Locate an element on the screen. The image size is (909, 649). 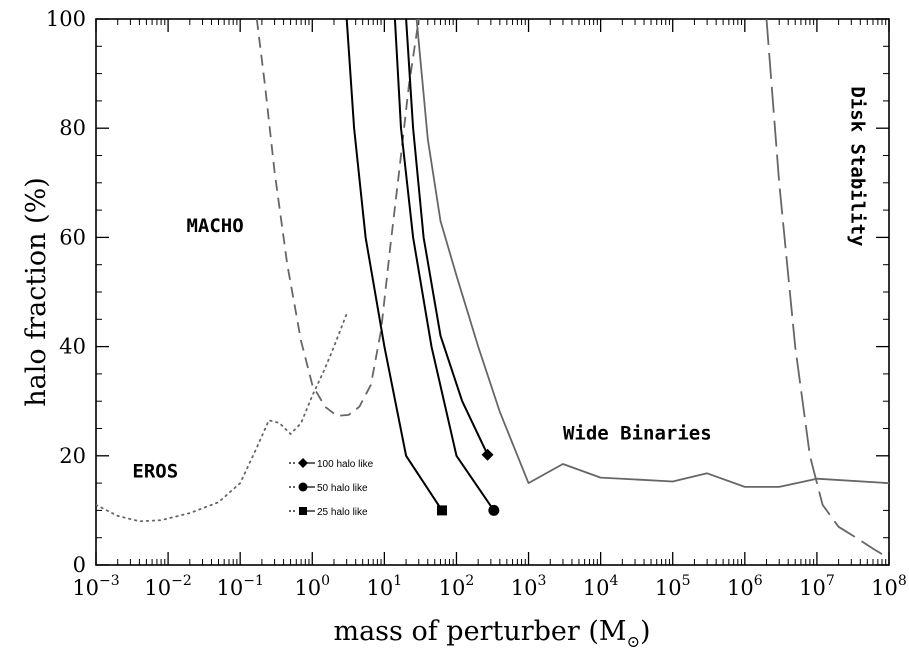
x-tick-label: 10⁻¹ is located at coordinates (239, 586).